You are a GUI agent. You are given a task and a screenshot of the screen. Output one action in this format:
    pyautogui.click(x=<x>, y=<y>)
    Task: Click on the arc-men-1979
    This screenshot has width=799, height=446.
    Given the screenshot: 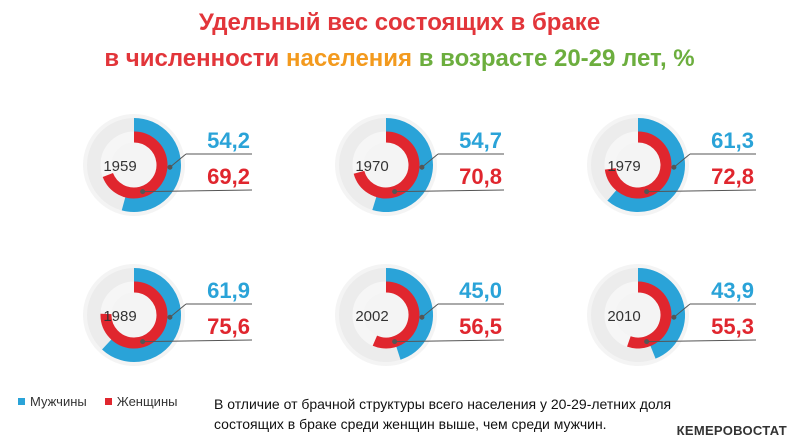 What is the action you would take?
    pyautogui.click(x=646, y=165)
    